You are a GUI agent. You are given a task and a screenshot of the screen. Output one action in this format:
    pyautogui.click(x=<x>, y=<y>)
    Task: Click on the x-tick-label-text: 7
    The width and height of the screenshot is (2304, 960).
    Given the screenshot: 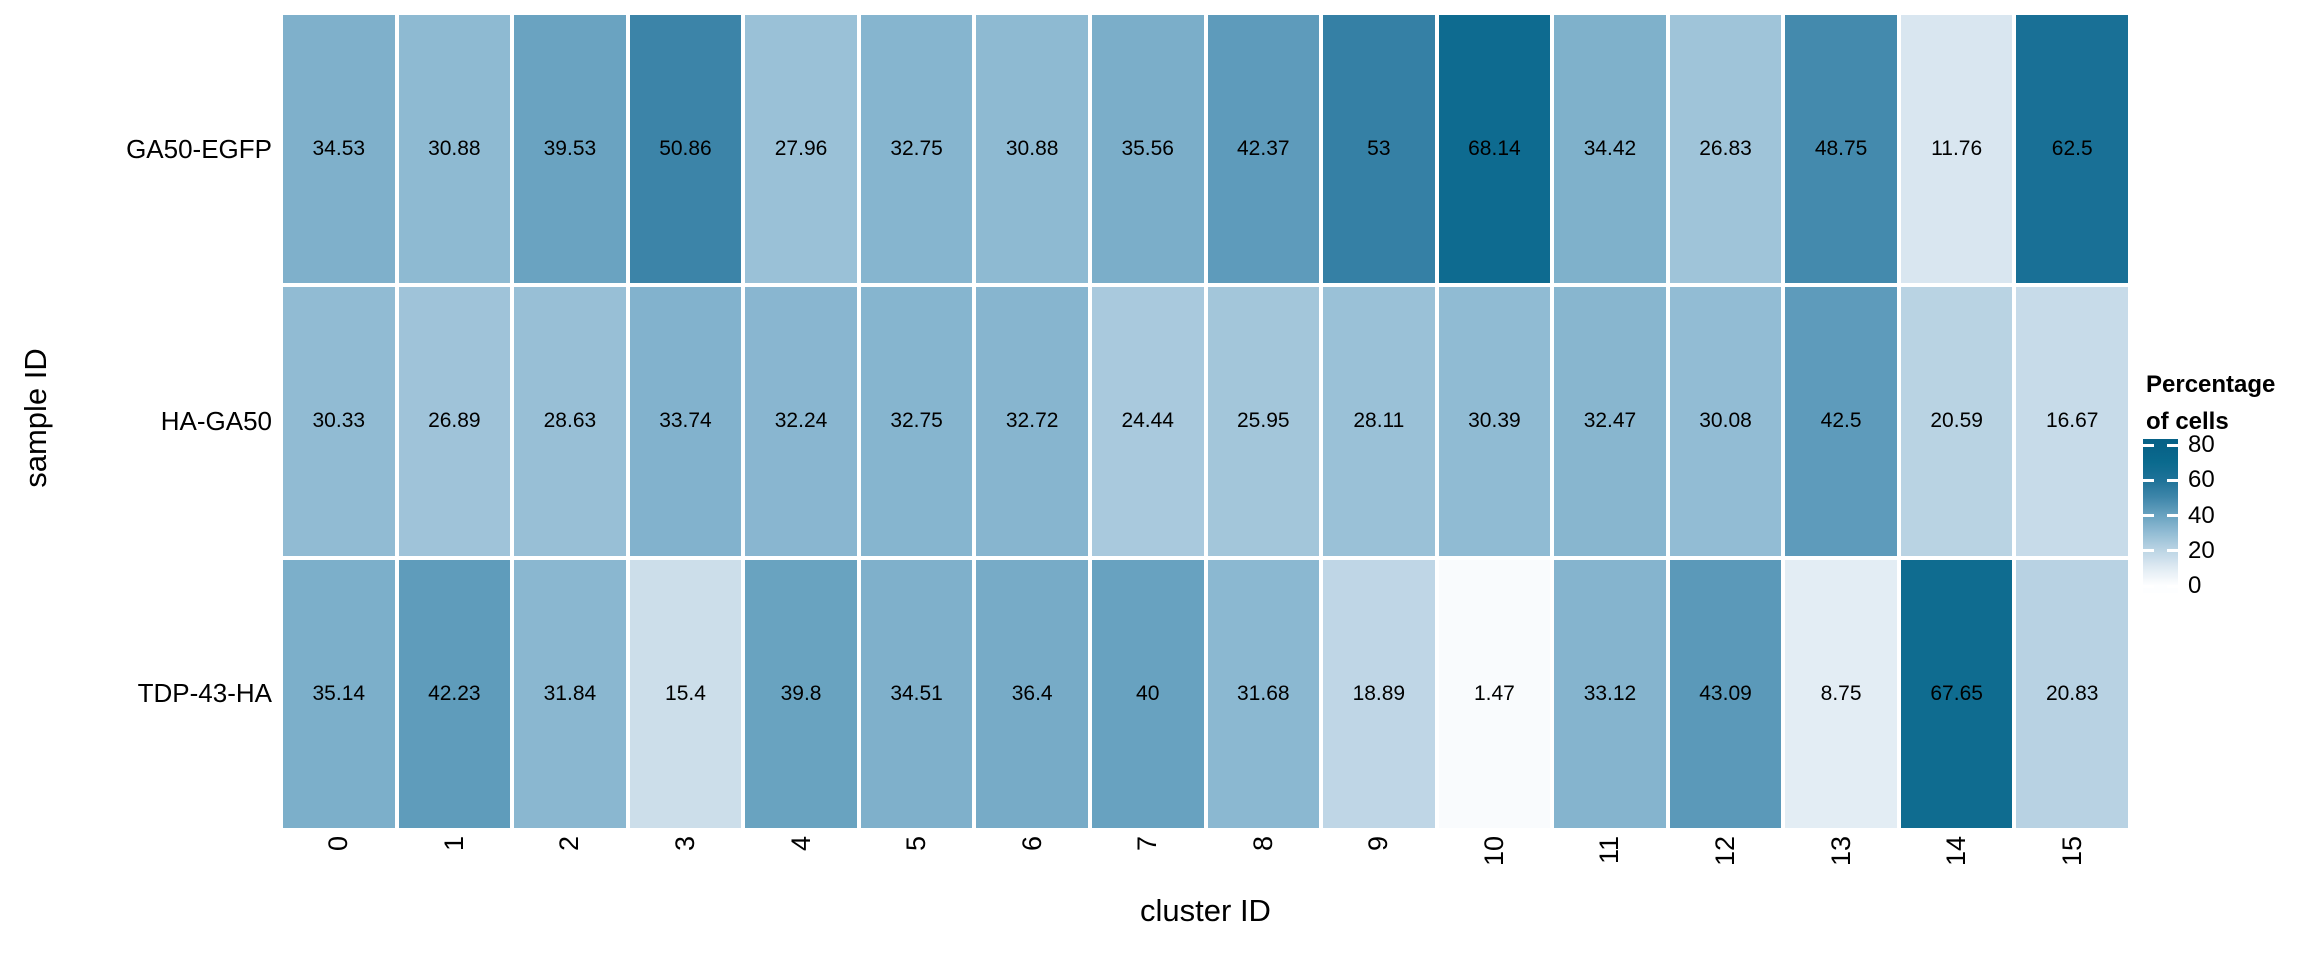 What is the action you would take?
    pyautogui.click(x=1147, y=844)
    